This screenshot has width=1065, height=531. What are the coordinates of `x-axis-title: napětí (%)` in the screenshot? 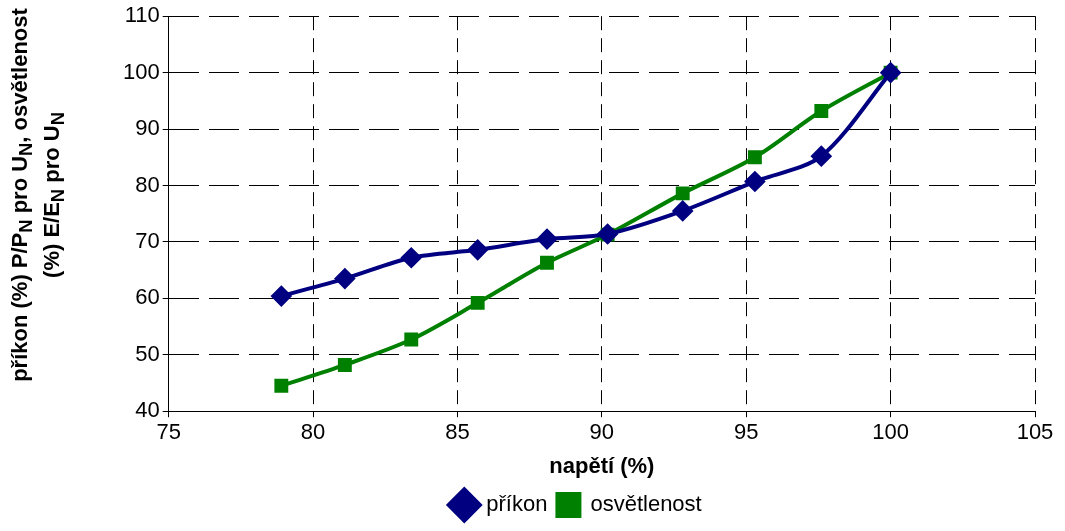 It's located at (602, 465).